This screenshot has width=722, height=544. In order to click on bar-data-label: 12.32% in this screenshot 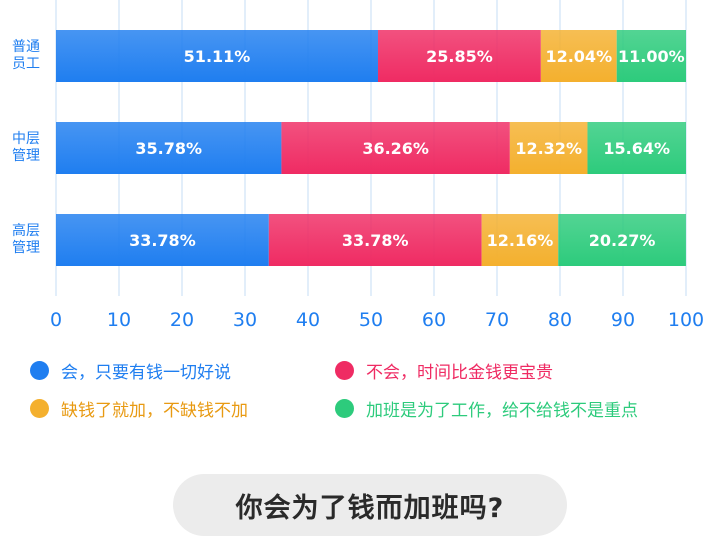, I will do `click(548, 148)`.